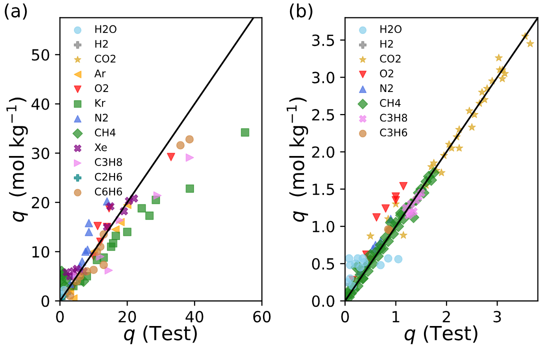 Image resolution: width=540 pixels, height=354 pixels. Describe the element at coordinates (100, 74) in the screenshot. I see `legend-label: Ar` at that location.